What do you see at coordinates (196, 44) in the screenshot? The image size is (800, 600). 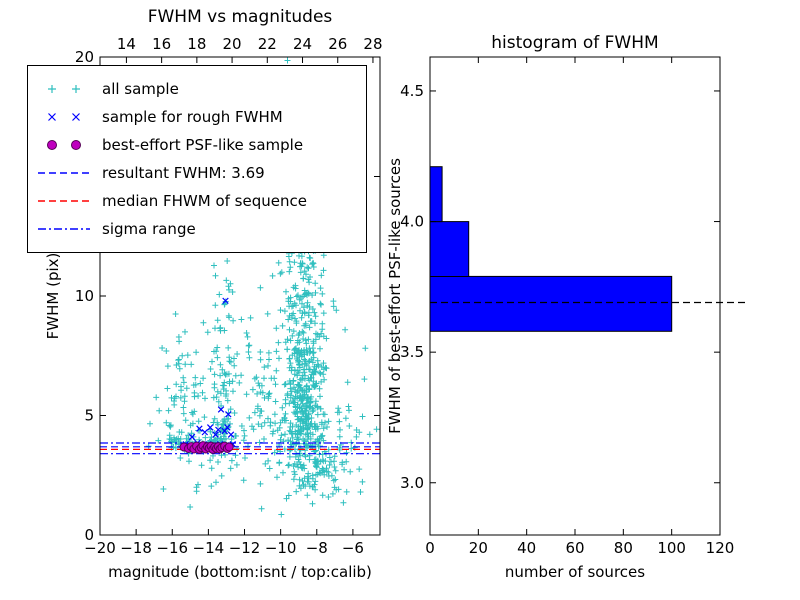 I see `tick-label: 18` at bounding box center [196, 44].